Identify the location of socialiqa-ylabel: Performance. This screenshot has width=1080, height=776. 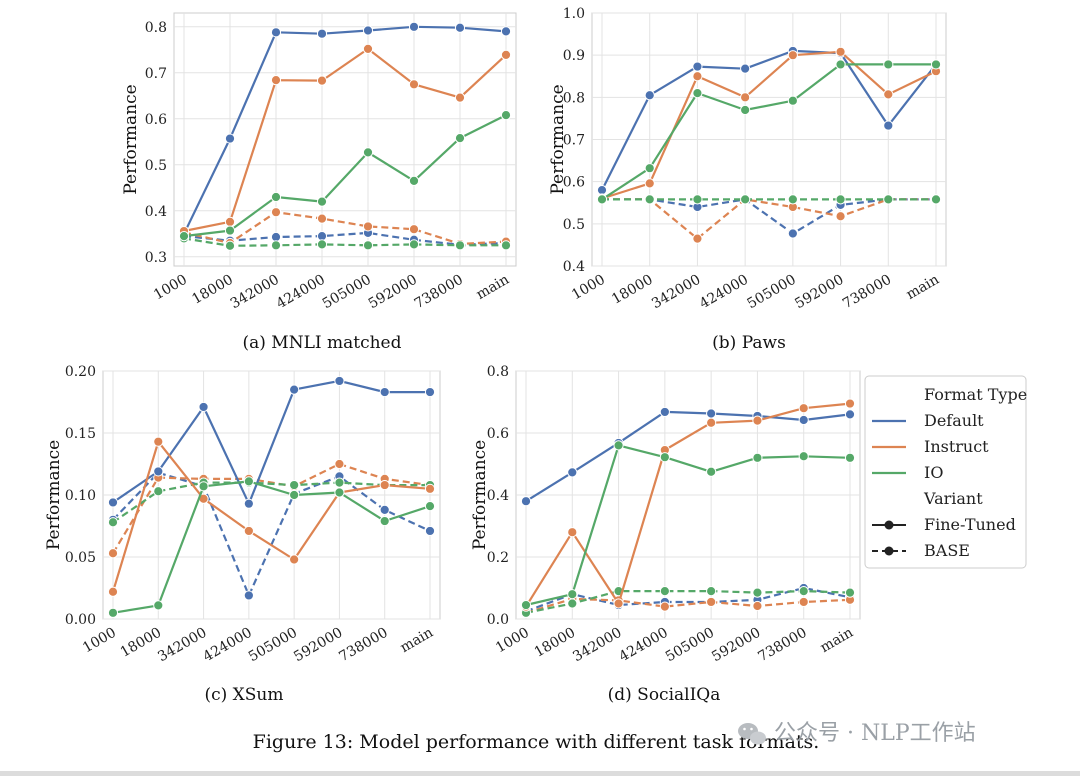
(480, 495).